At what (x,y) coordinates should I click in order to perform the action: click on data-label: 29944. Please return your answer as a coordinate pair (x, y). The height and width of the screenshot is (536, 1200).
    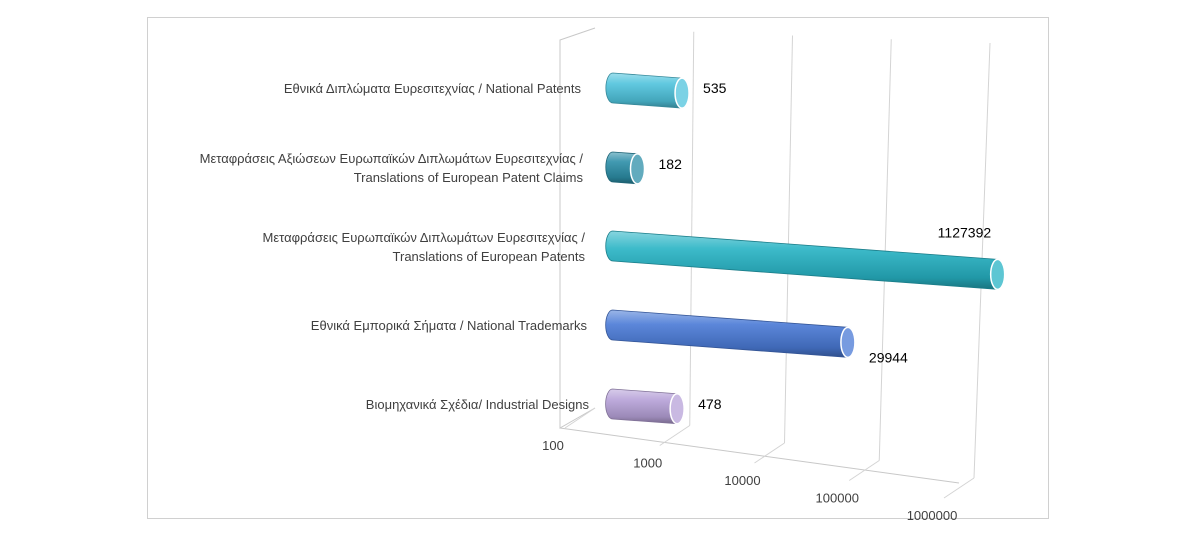
    Looking at the image, I should click on (888, 357).